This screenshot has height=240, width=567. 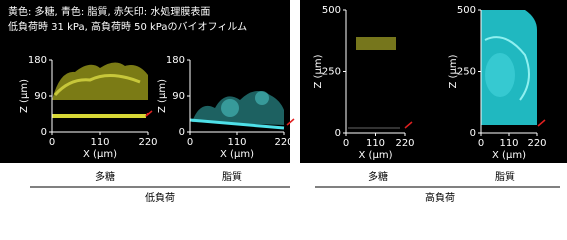 I want to click on caption-line: 低負荷時 31 kPa, 高負荷時 50 kPaのバイオフィルム, so click(x=127, y=26).